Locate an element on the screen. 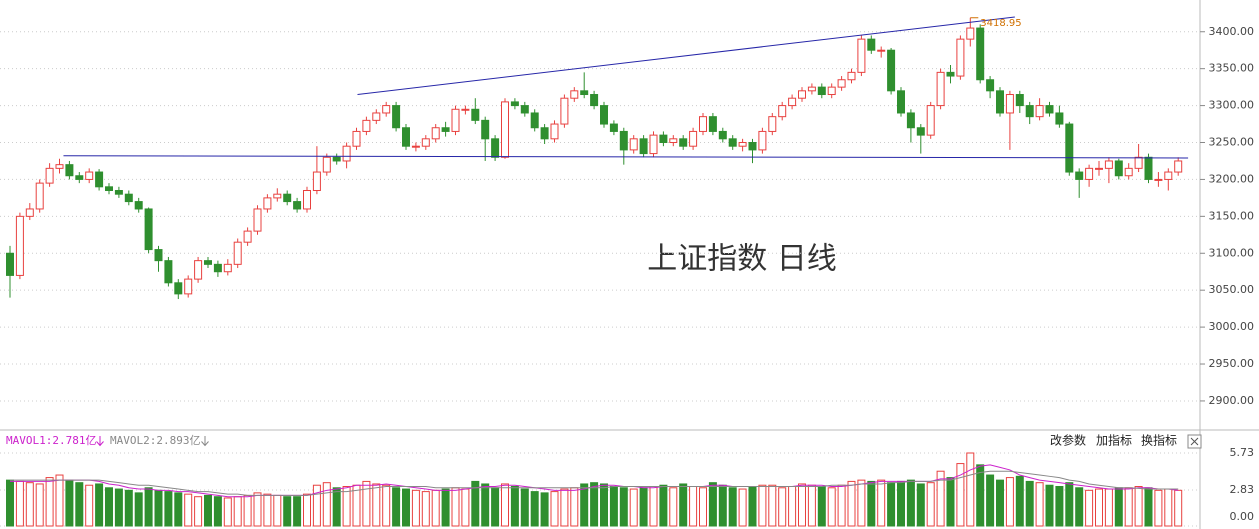 This screenshot has width=1259, height=529. y-tick-label: 3200.00 is located at coordinates (1232, 178).